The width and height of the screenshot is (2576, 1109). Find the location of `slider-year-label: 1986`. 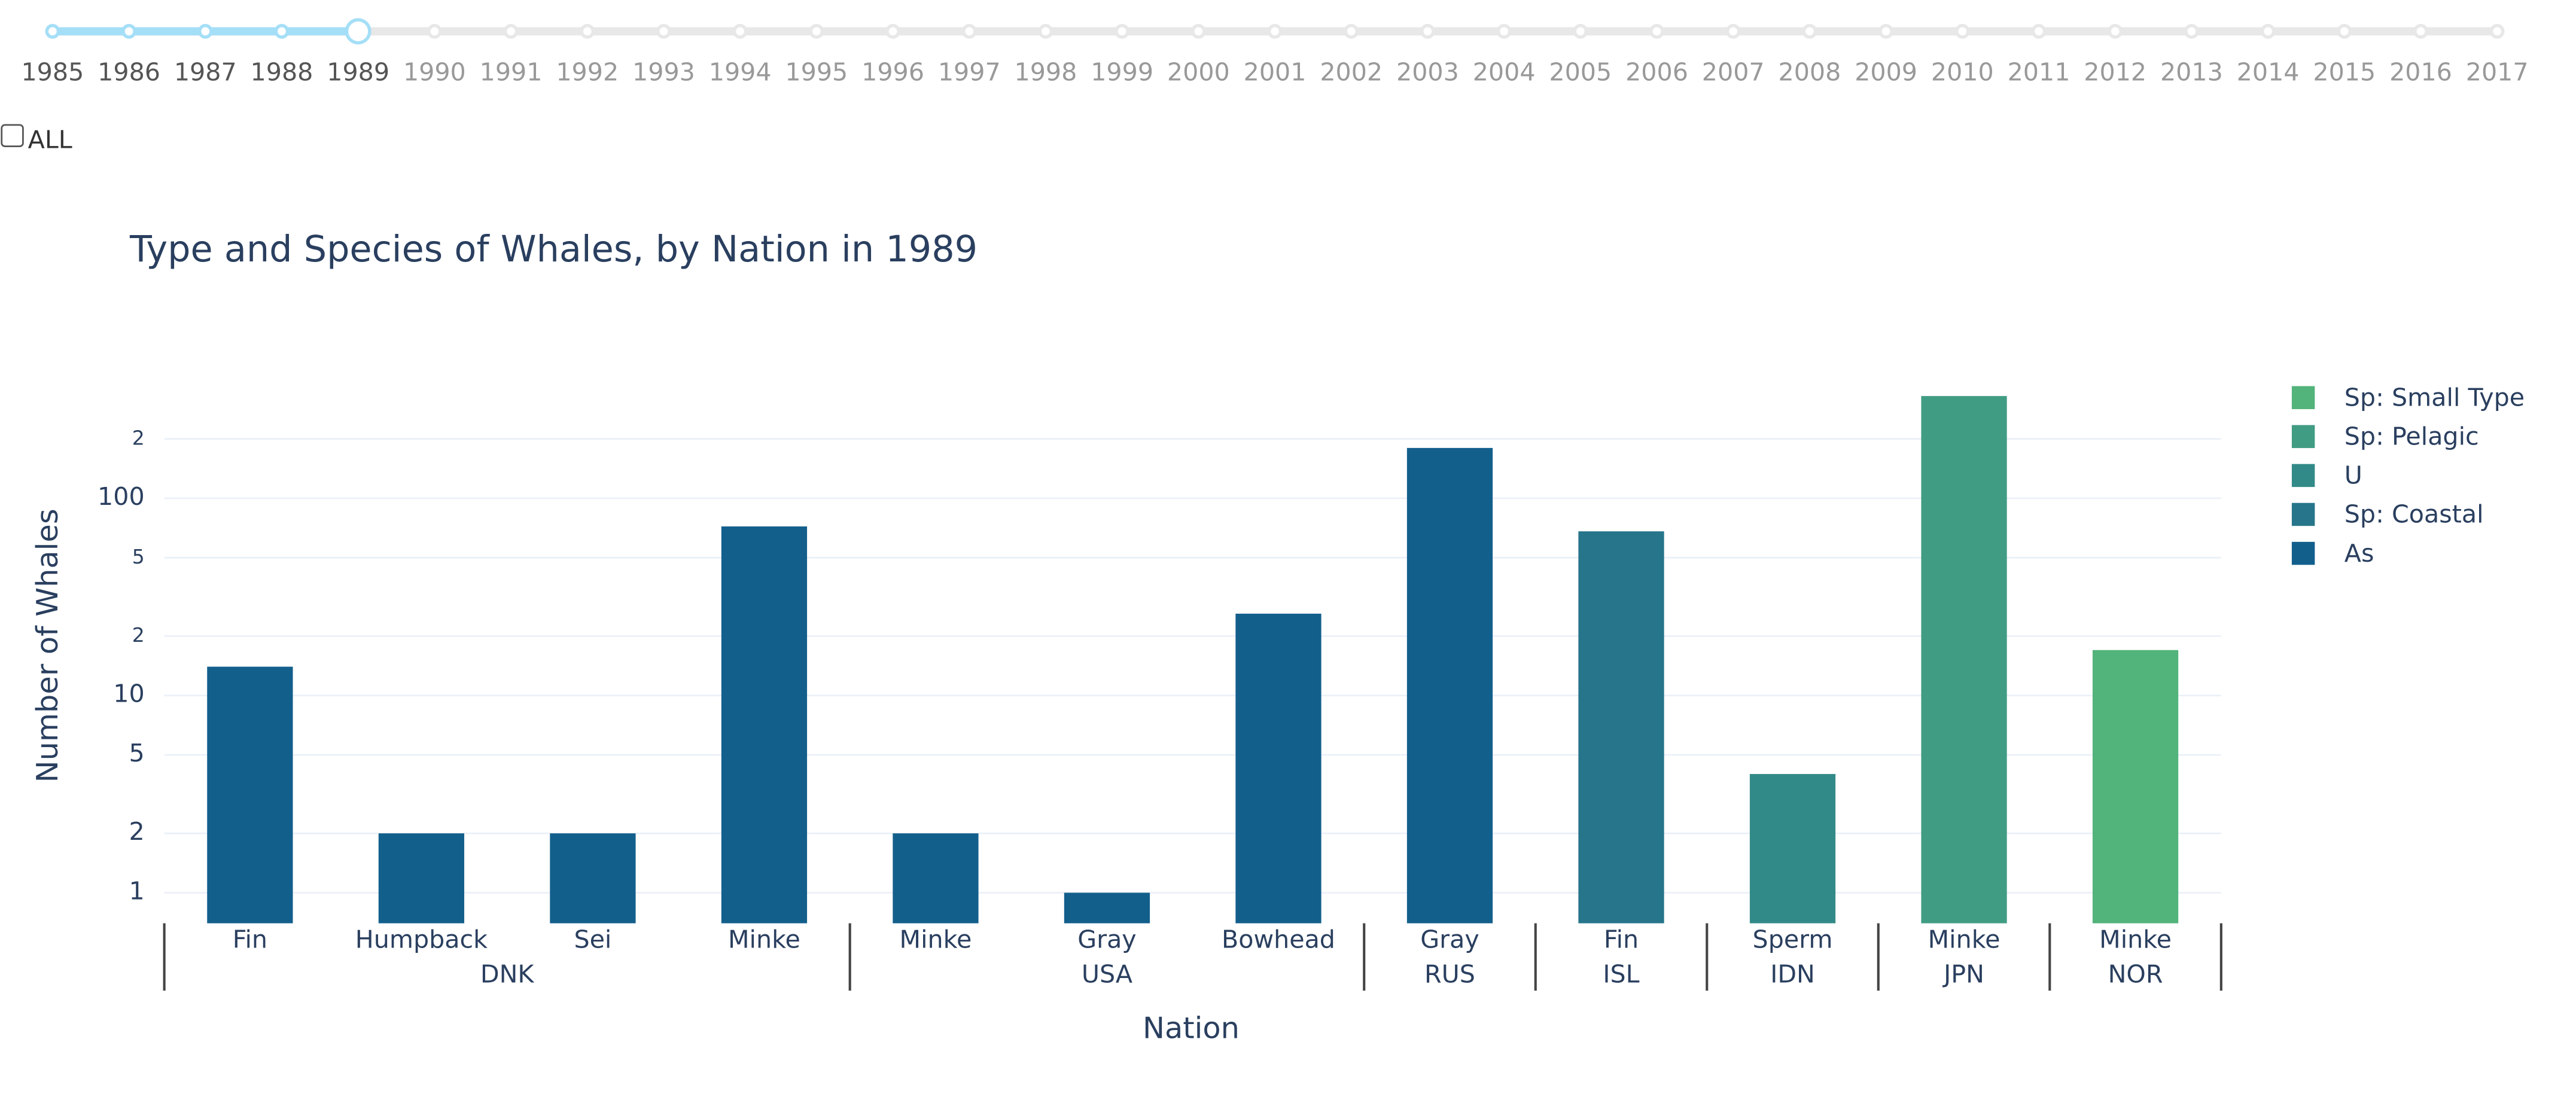

slider-year-label: 1986 is located at coordinates (129, 72).